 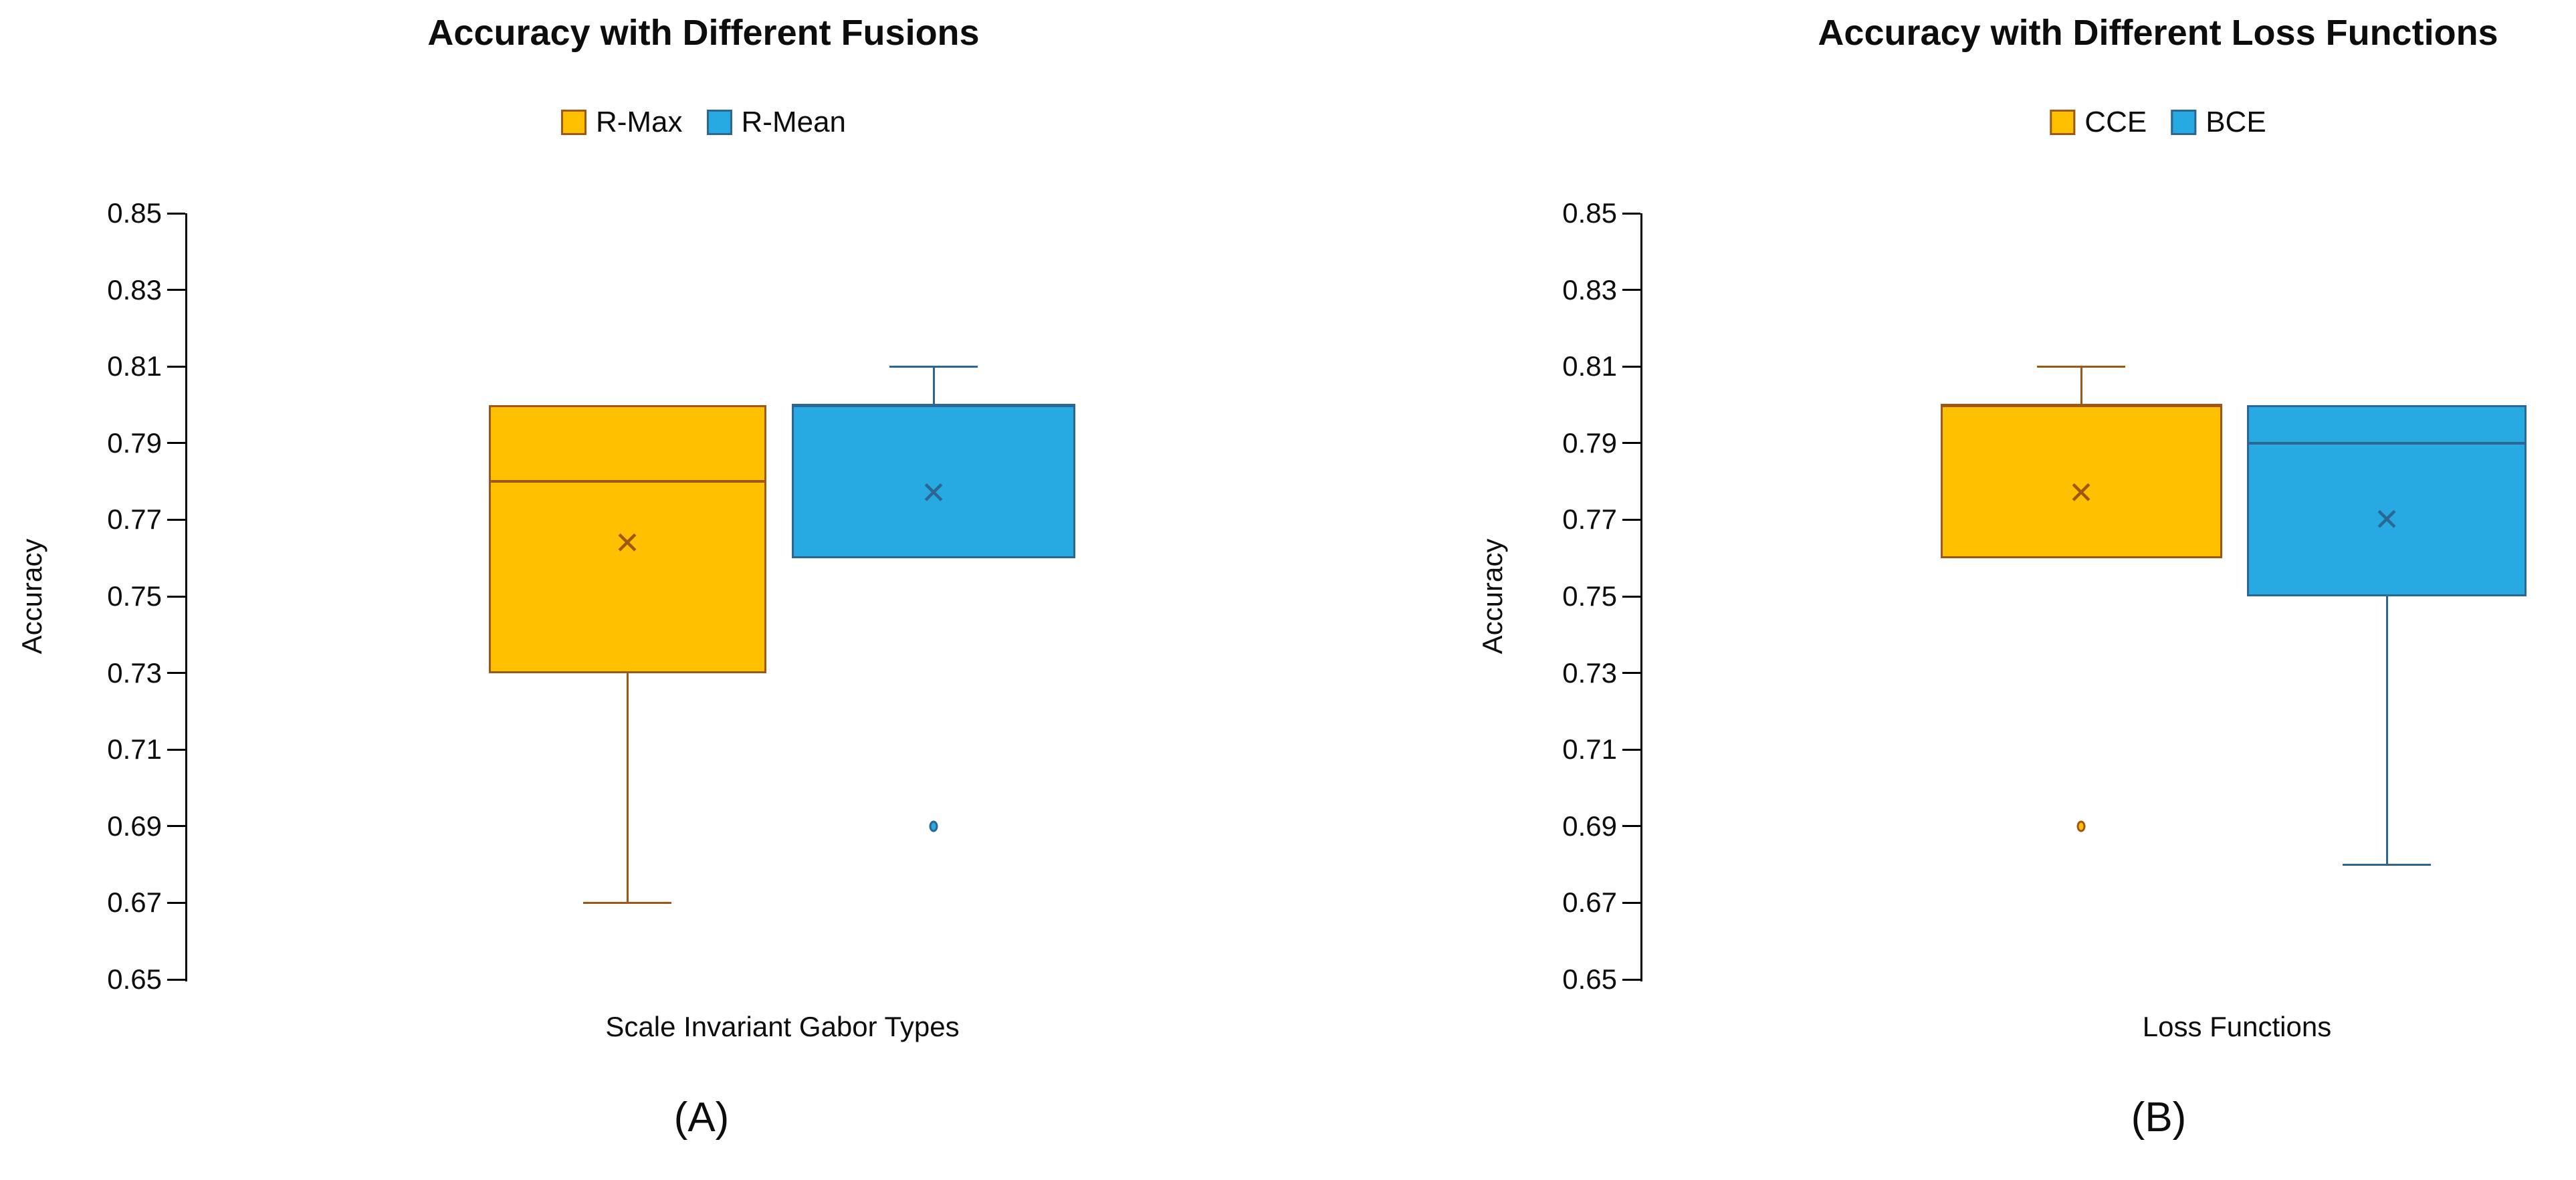 I want to click on legend-item-bce: BCE, so click(x=2218, y=123).